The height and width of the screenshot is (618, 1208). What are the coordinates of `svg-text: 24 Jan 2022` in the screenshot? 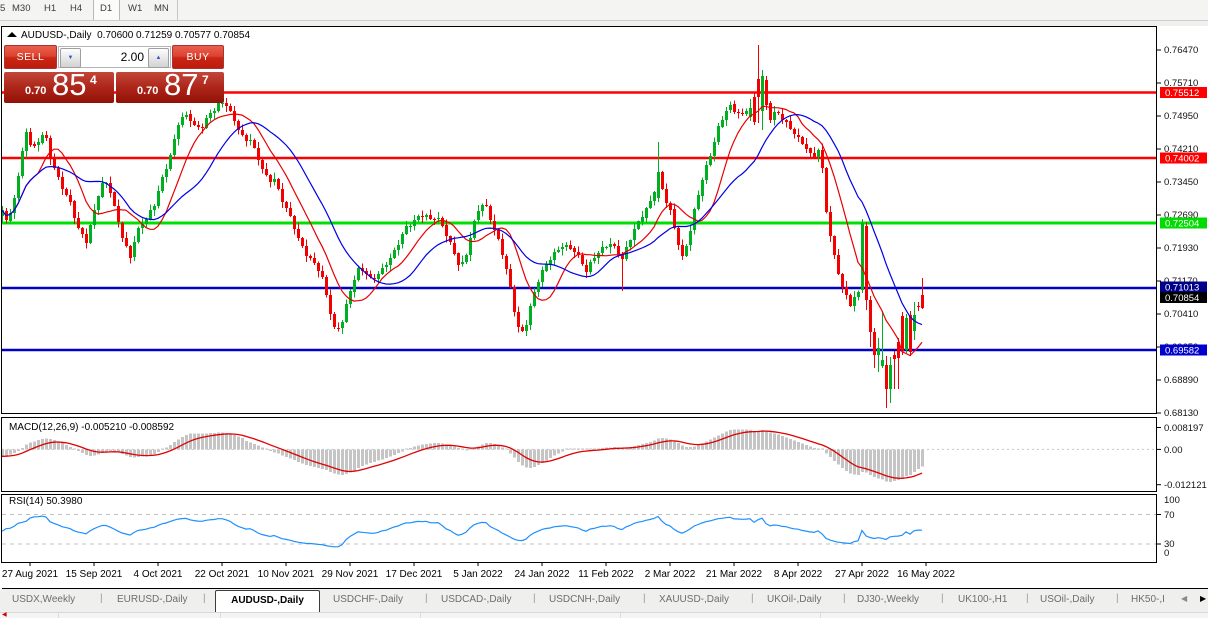 It's located at (541, 574).